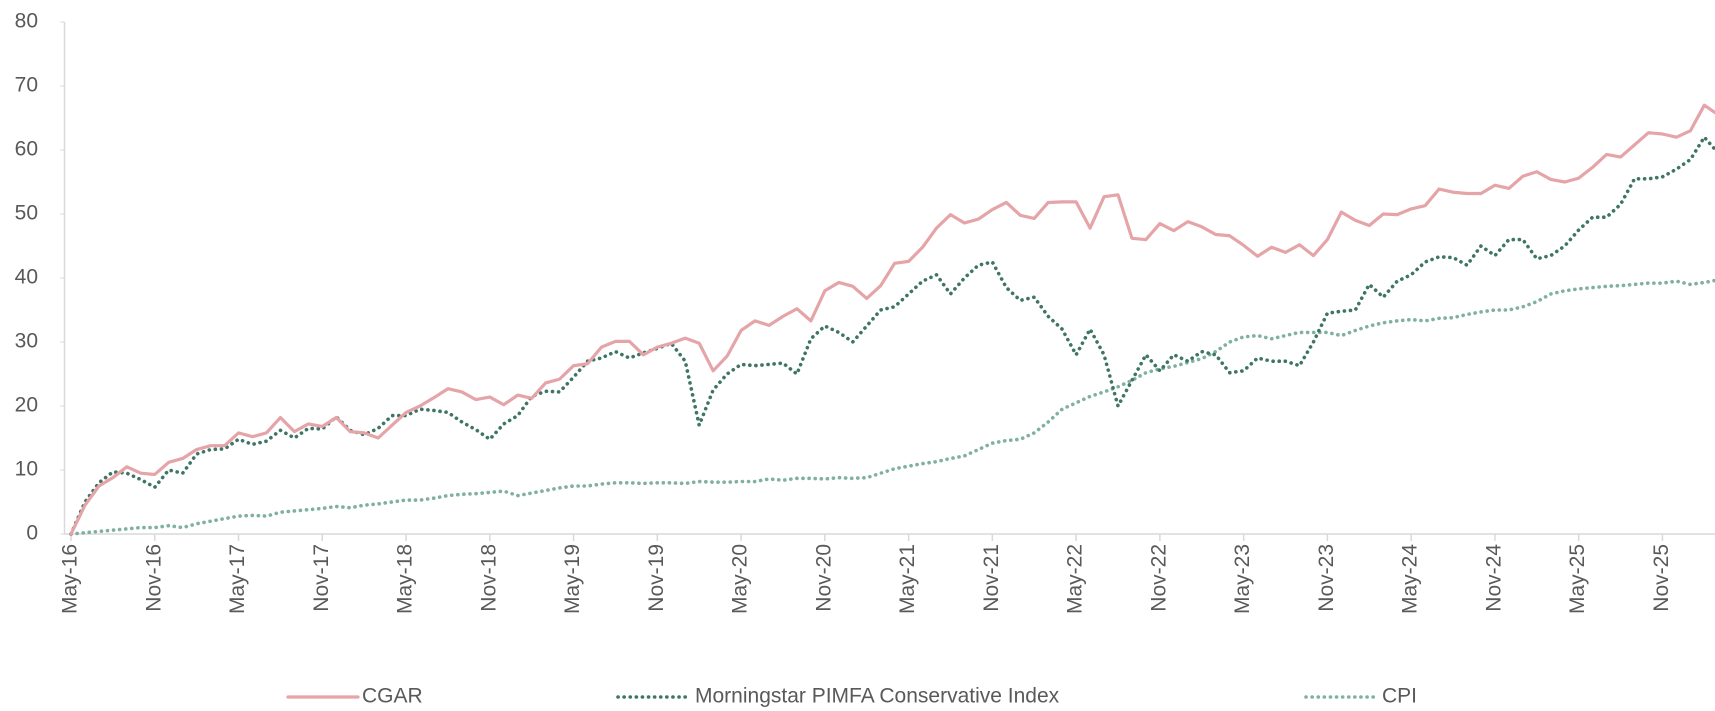 This screenshot has height=711, width=1715. I want to click on x-tick-label: May-19, so click(572, 579).